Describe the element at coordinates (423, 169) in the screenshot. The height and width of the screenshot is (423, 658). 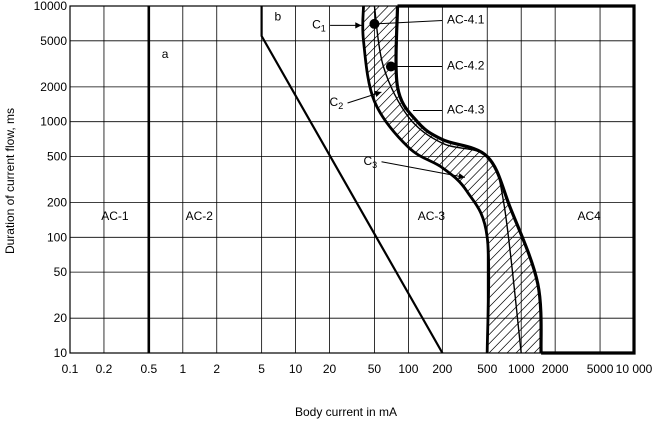
I see `curve-label-arrow` at that location.